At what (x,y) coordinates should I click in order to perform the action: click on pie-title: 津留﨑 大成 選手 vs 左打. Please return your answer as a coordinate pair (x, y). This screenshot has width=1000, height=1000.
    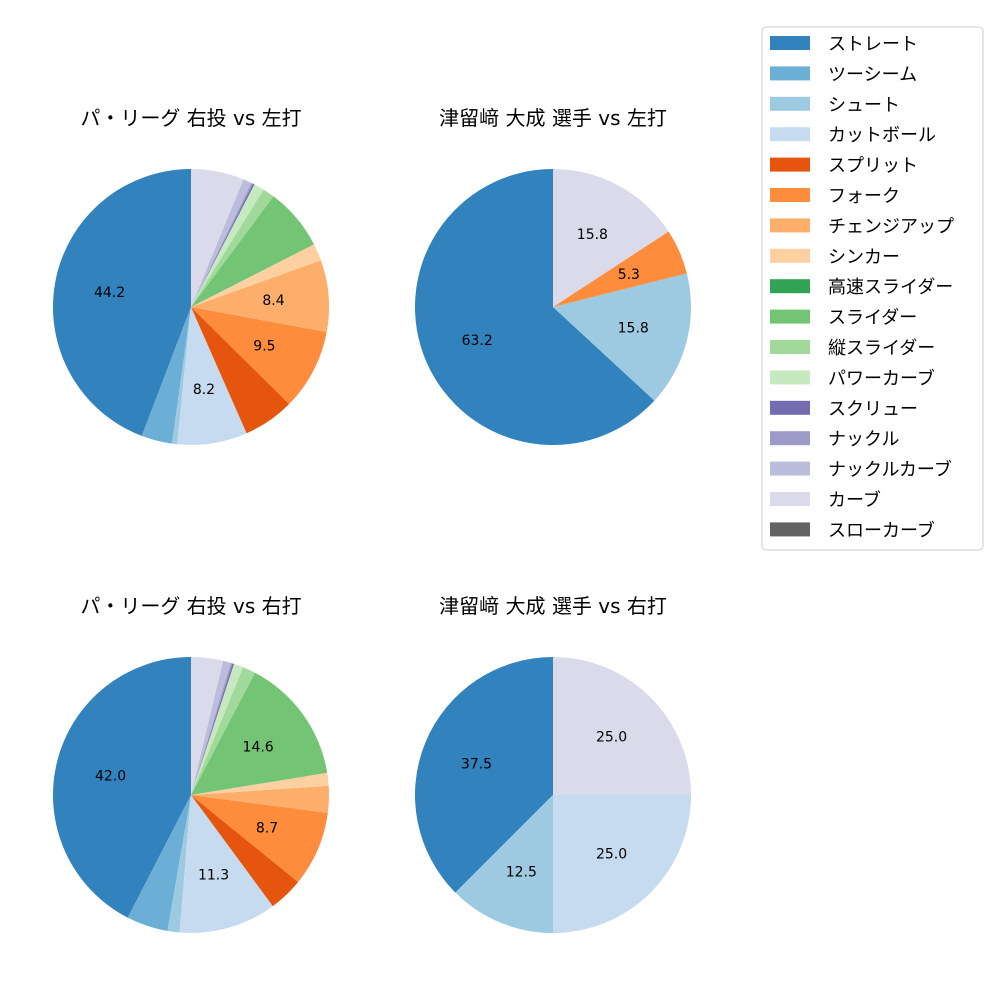
    Looking at the image, I should click on (553, 118).